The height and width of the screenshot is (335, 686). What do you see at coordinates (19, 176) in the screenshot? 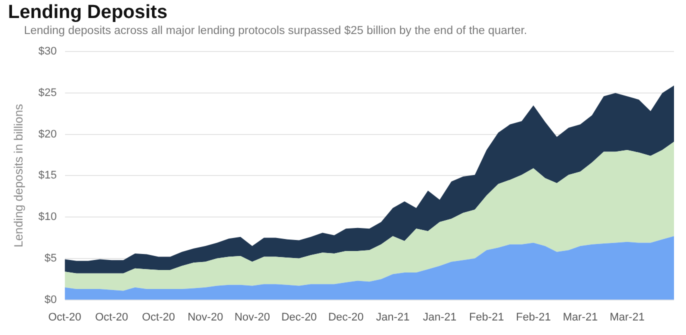
I see `y-axis-title: Lending deposits in billions` at bounding box center [19, 176].